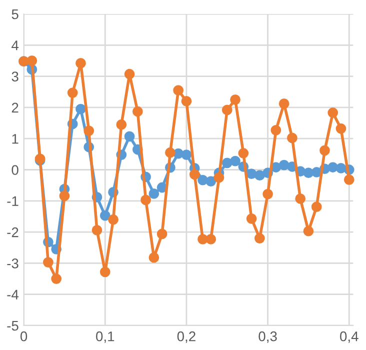 The image size is (366, 350). What do you see at coordinates (105, 337) in the screenshot?
I see `x-tick-label: 0,1` at bounding box center [105, 337].